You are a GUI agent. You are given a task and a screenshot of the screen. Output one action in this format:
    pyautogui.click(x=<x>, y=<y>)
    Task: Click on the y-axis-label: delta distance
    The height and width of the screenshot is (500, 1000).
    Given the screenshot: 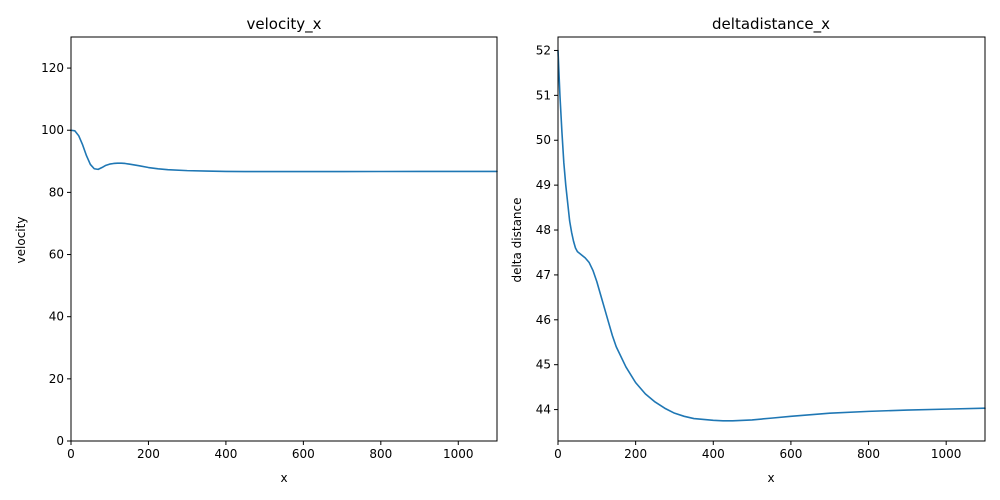 What is the action you would take?
    pyautogui.click(x=517, y=239)
    